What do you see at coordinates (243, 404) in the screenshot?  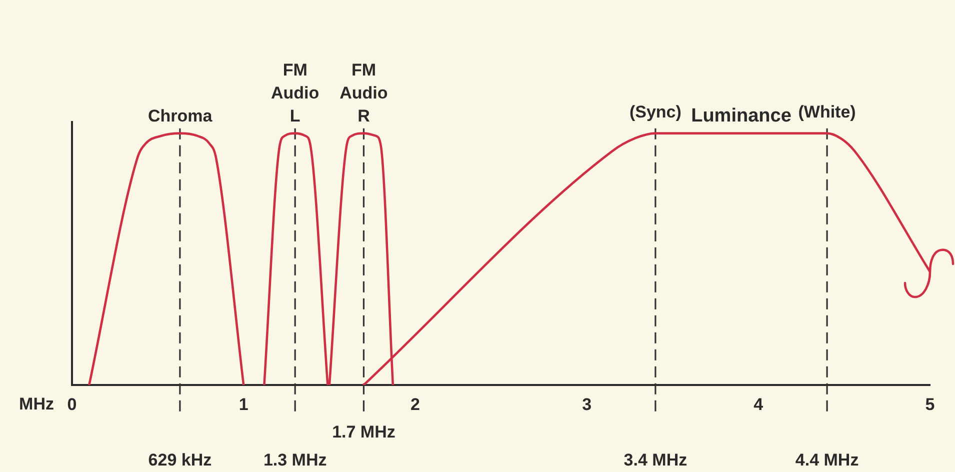 I see `x-tick-label: 1` at bounding box center [243, 404].